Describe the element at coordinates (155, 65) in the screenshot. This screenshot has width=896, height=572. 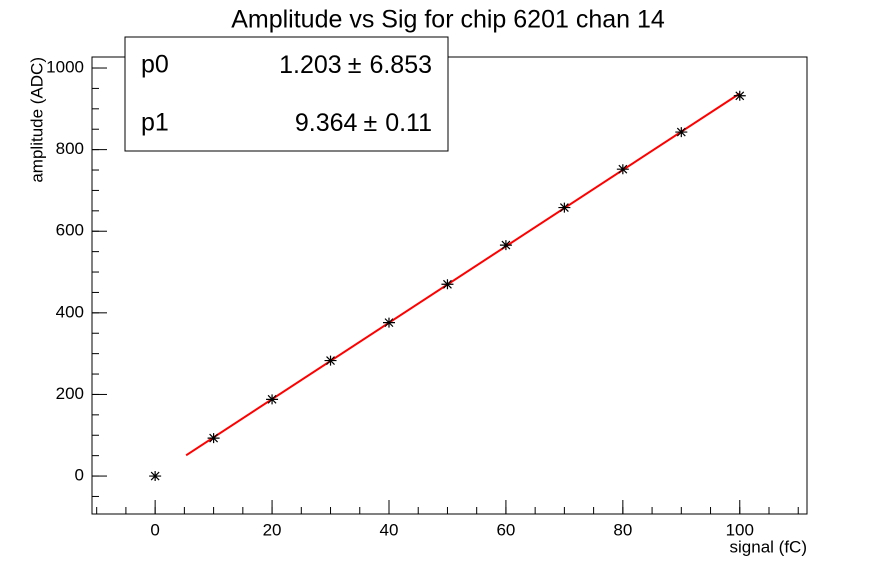
I see `param-name: p0` at that location.